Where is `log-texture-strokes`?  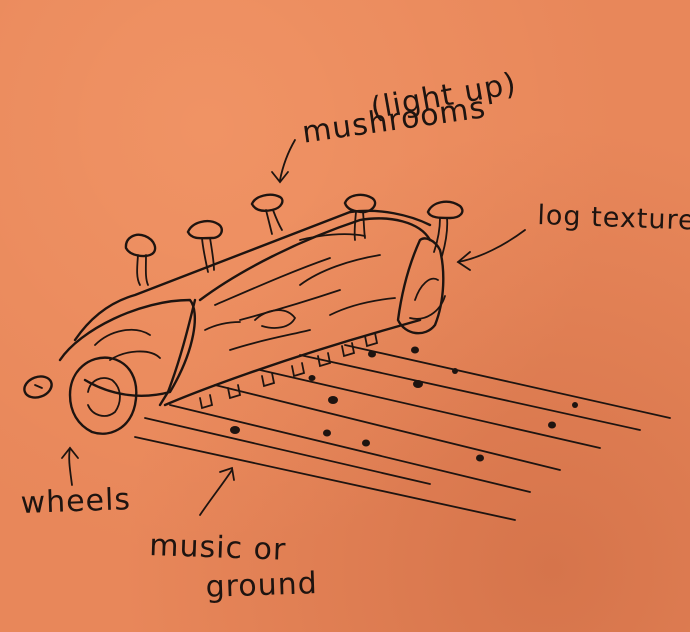 log-texture-strokes is located at coordinates (245, 297).